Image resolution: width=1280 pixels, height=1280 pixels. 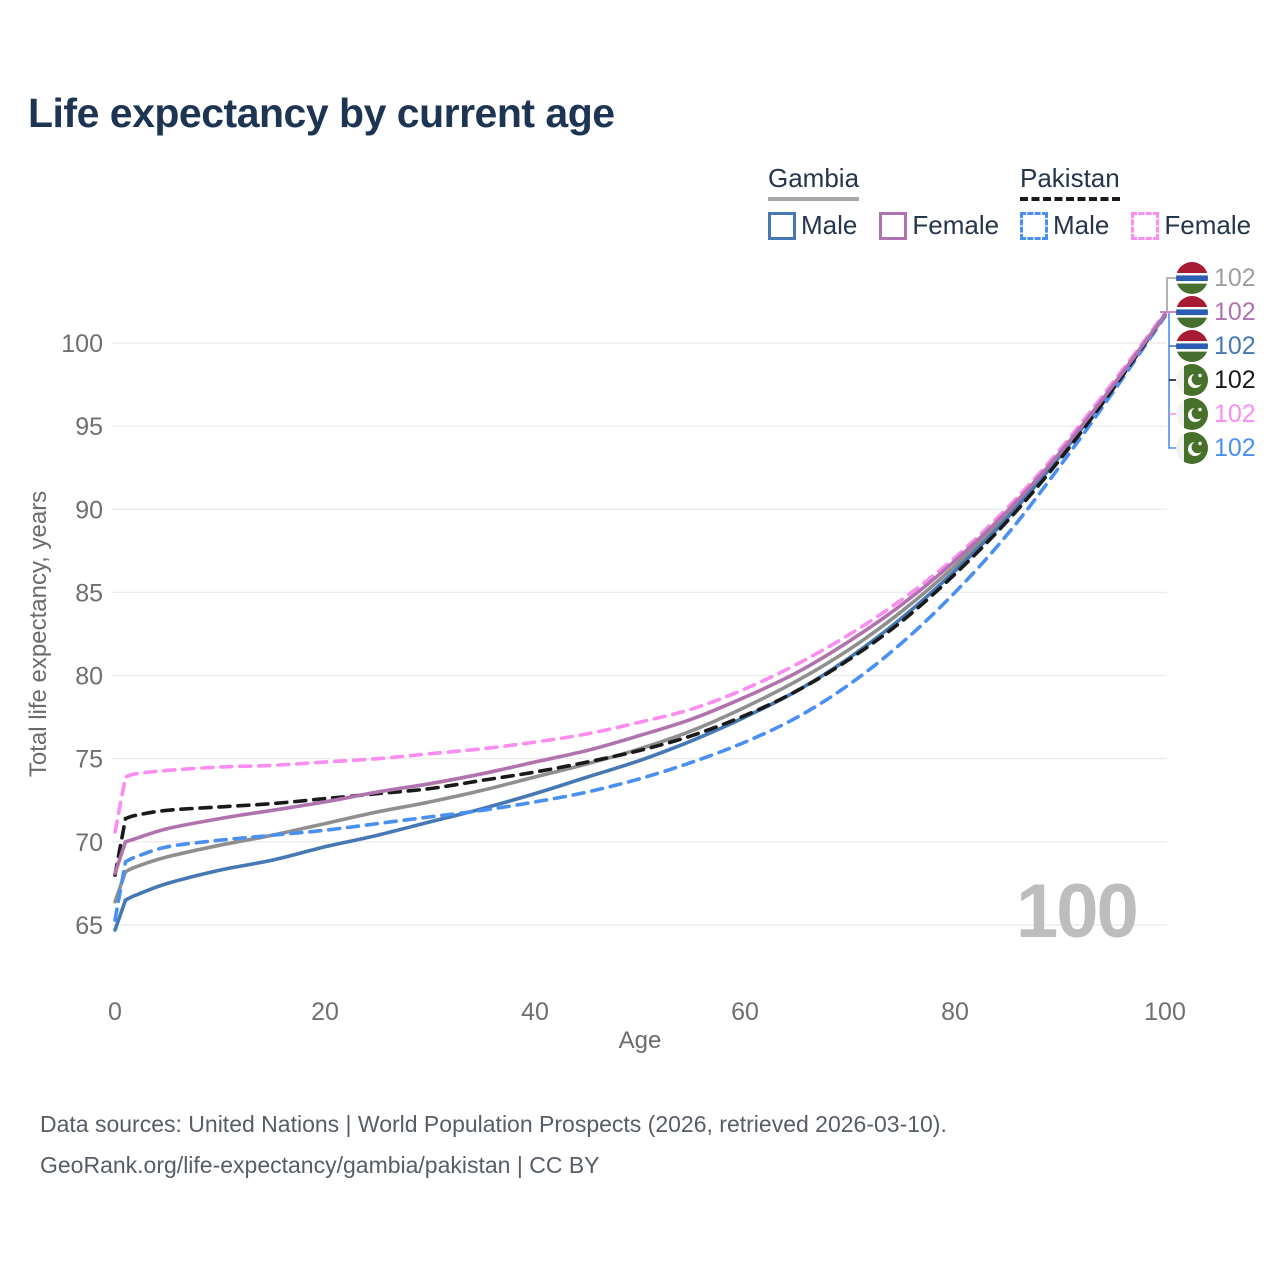 I want to click on end-label-gambia-total: 102, so click(x=1216, y=278).